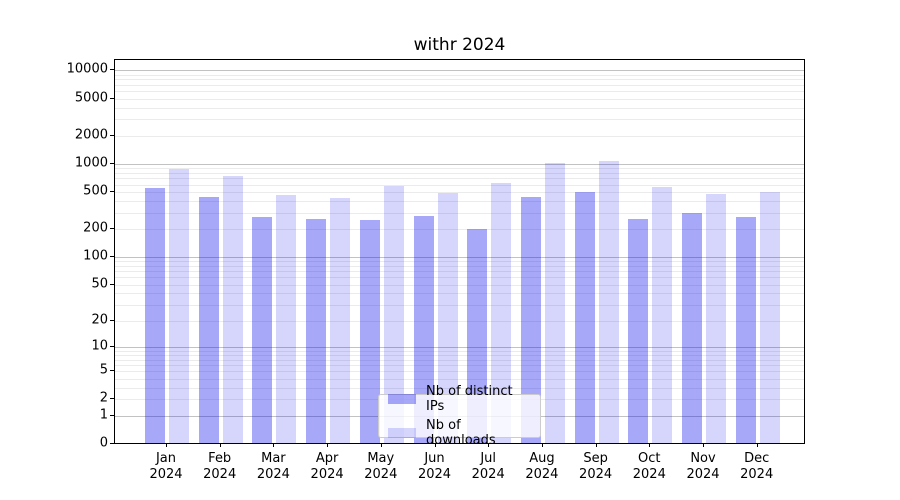 The width and height of the screenshot is (900, 500). I want to click on x-tick-label: Nov 2024, so click(702, 467).